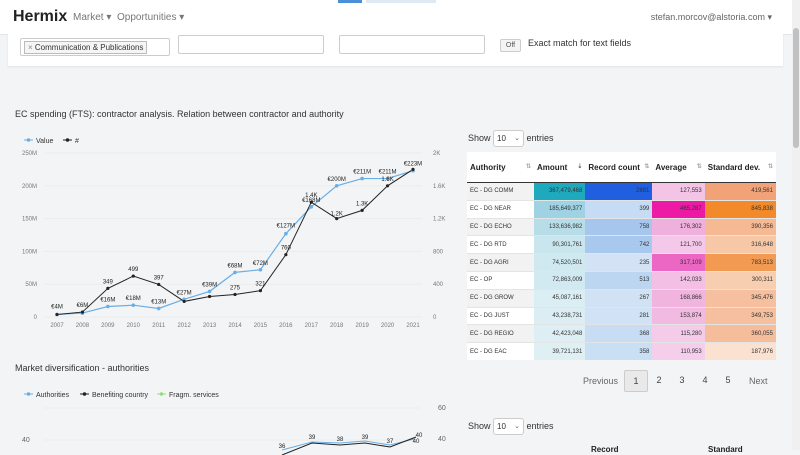 This screenshot has width=800, height=455. Describe the element at coordinates (711, 17) in the screenshot. I see `user-menu: stefan.morcov@alstoria.com ▾` at that location.